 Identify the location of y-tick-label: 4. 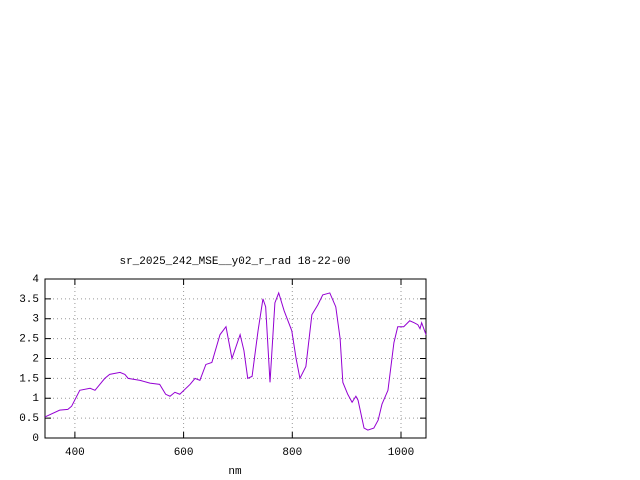
(35, 280).